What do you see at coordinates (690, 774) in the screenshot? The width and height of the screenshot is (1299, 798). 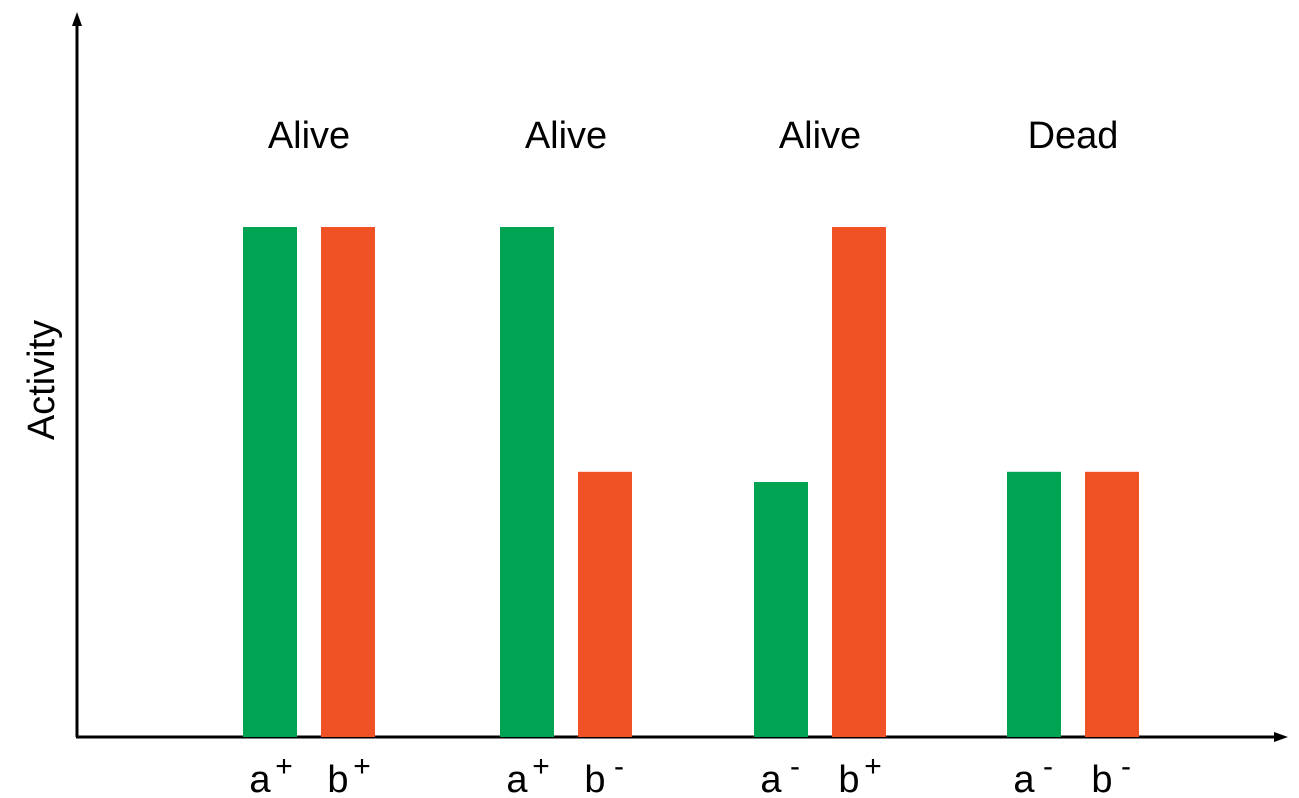 I see `tick-labels: a + b + a + b - a - b + a - b -` at bounding box center [690, 774].